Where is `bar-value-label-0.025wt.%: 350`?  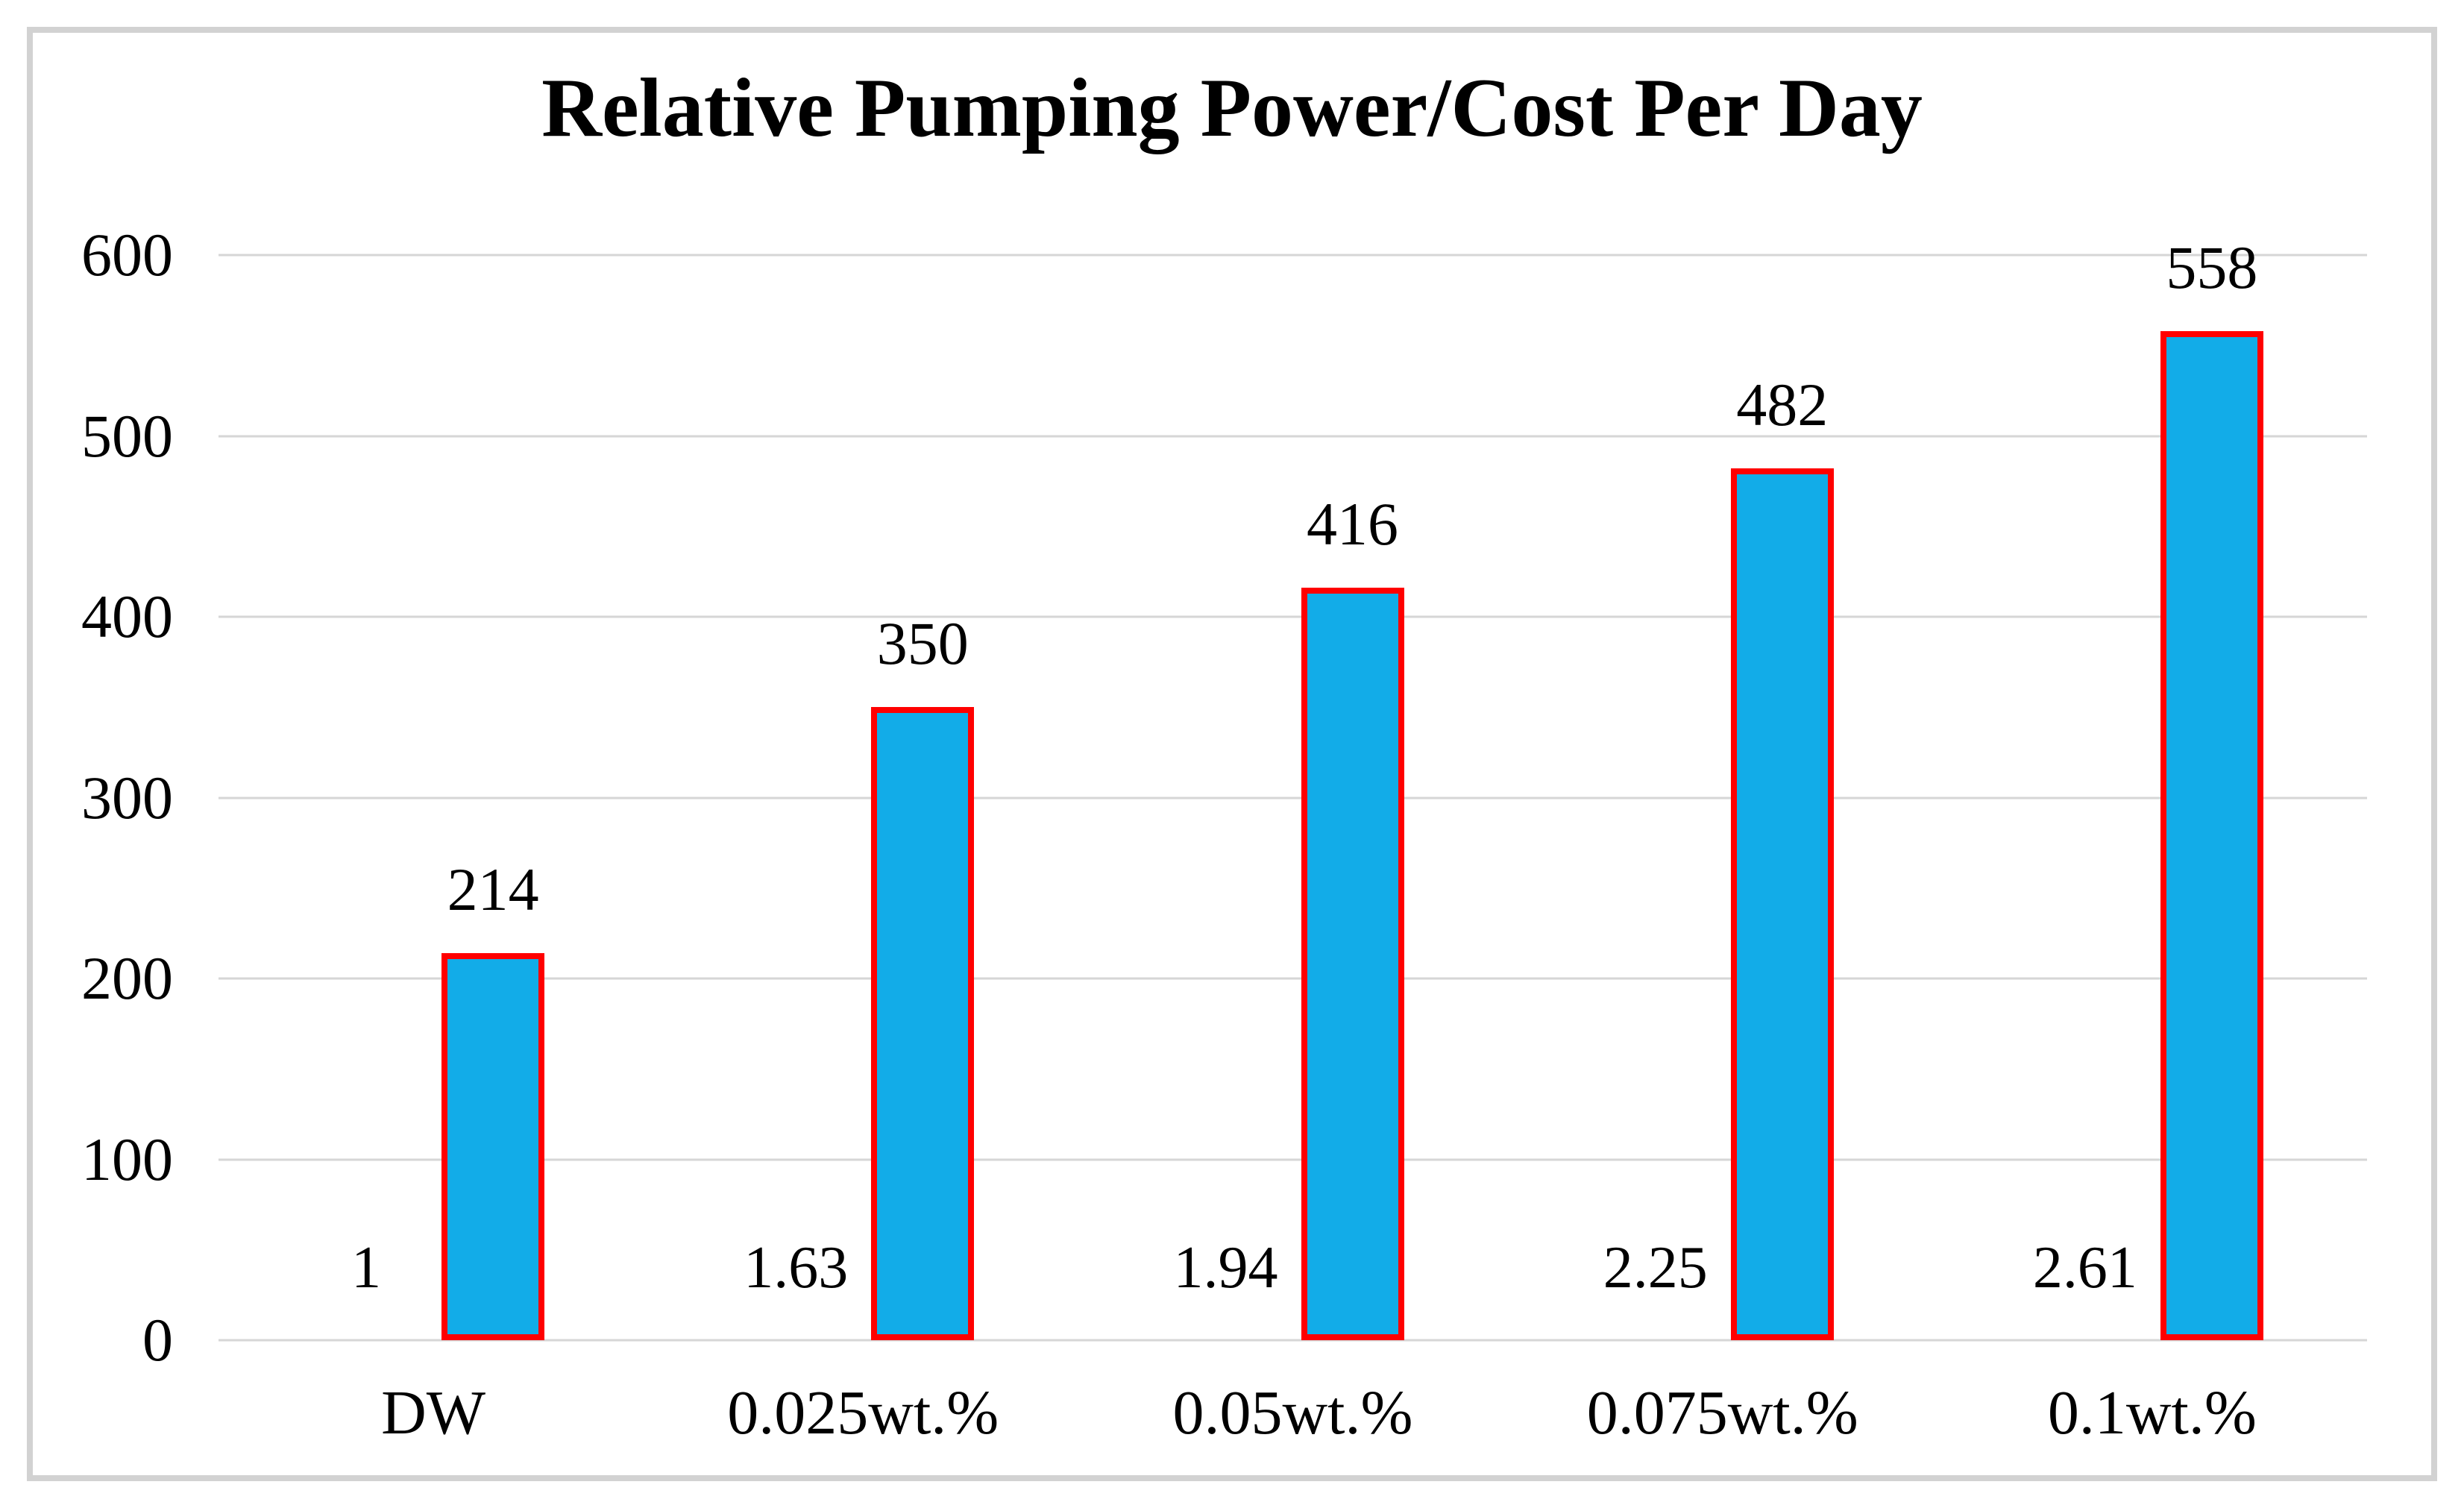 bar-value-label-0.025wt.%: 350 is located at coordinates (922, 643).